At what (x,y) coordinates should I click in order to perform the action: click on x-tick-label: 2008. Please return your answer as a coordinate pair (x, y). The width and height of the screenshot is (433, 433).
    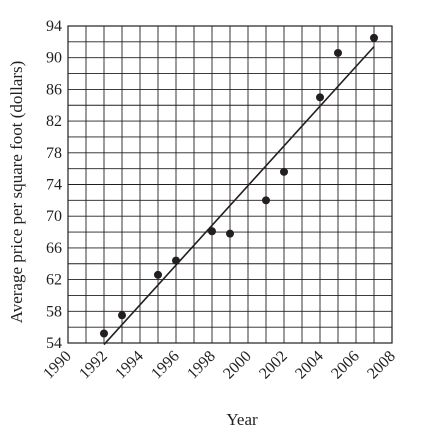
    Looking at the image, I should click on (381, 365).